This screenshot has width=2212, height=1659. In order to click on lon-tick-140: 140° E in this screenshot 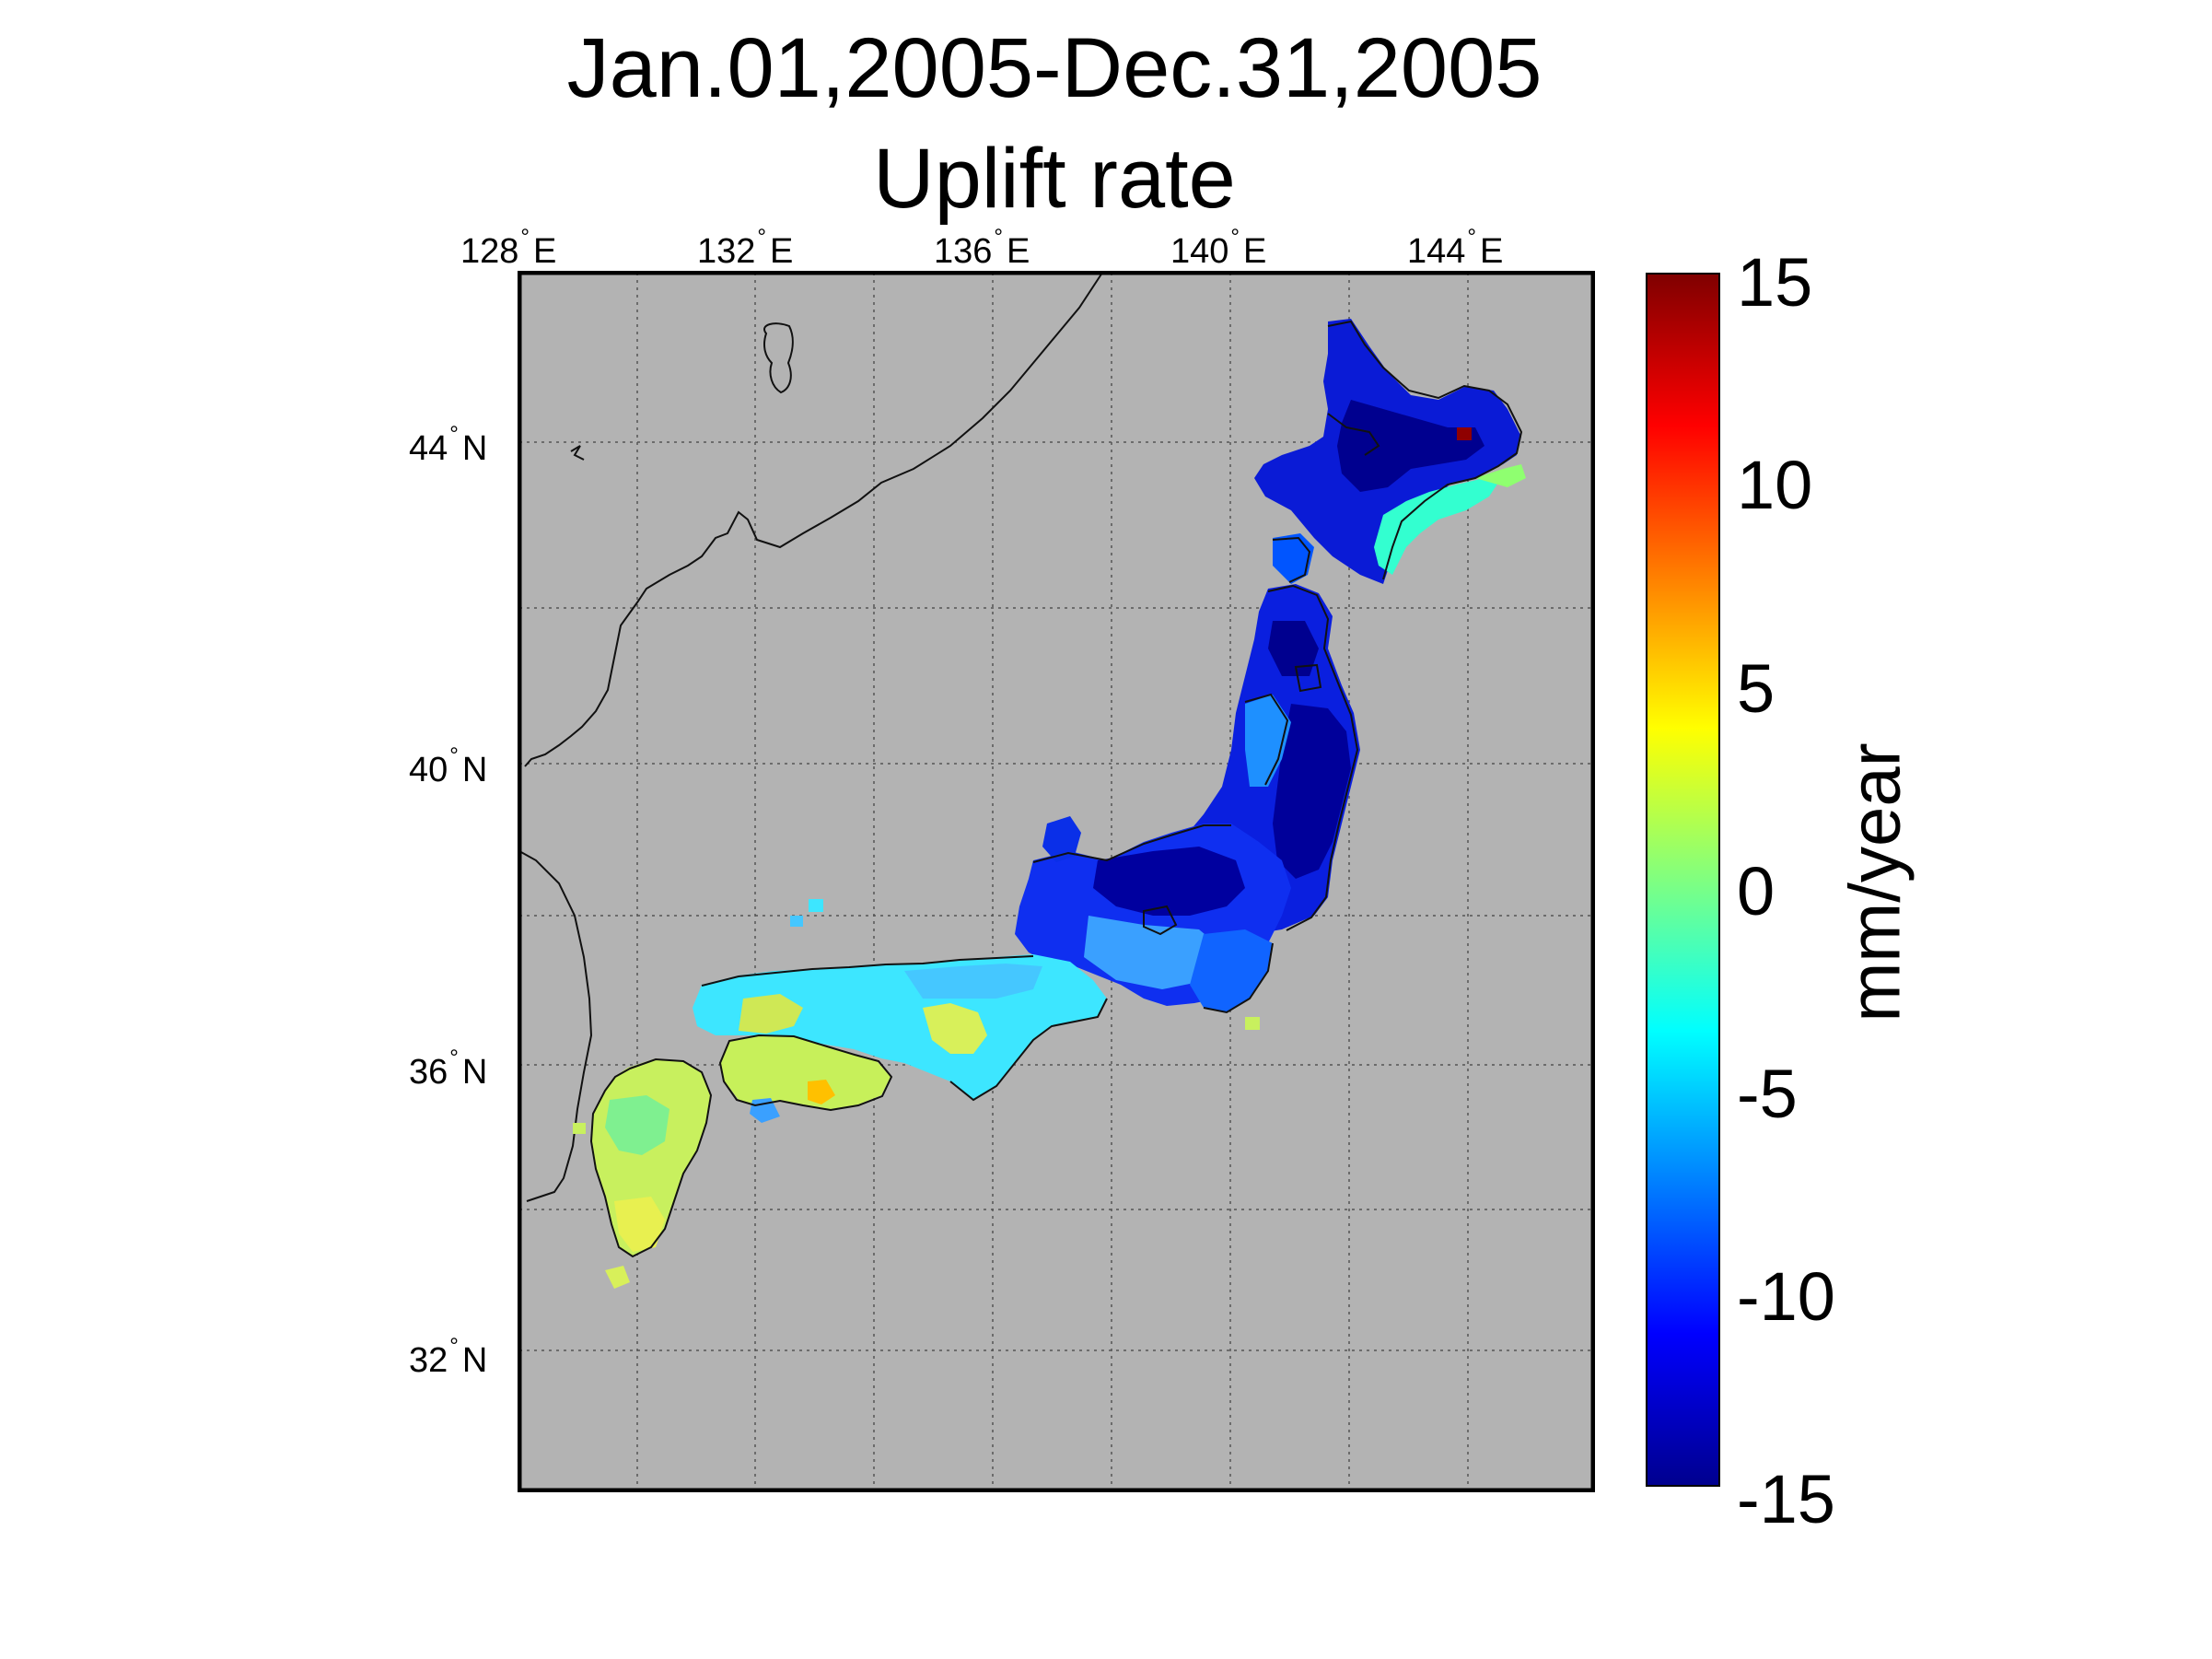, I will do `click(1219, 248)`.